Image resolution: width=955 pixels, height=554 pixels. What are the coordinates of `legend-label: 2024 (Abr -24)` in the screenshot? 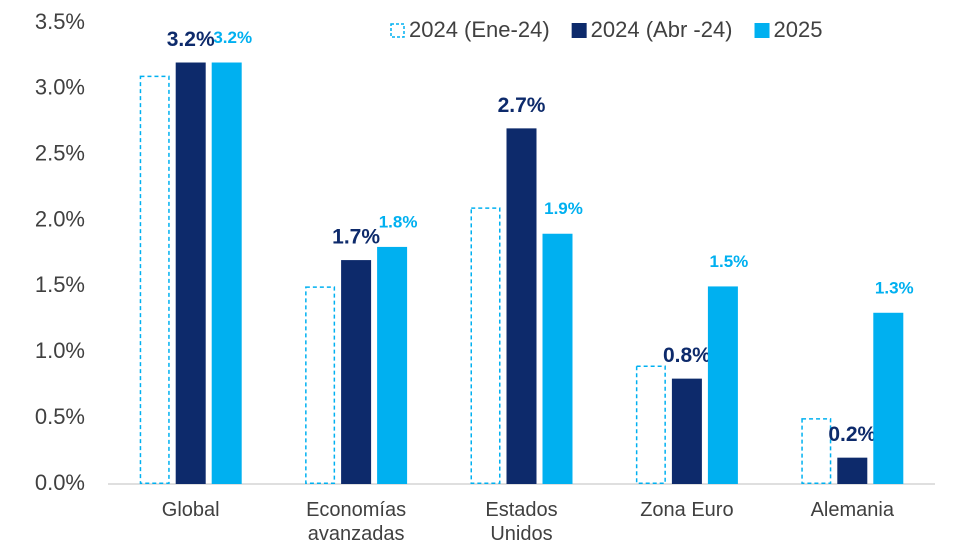 It's located at (662, 29).